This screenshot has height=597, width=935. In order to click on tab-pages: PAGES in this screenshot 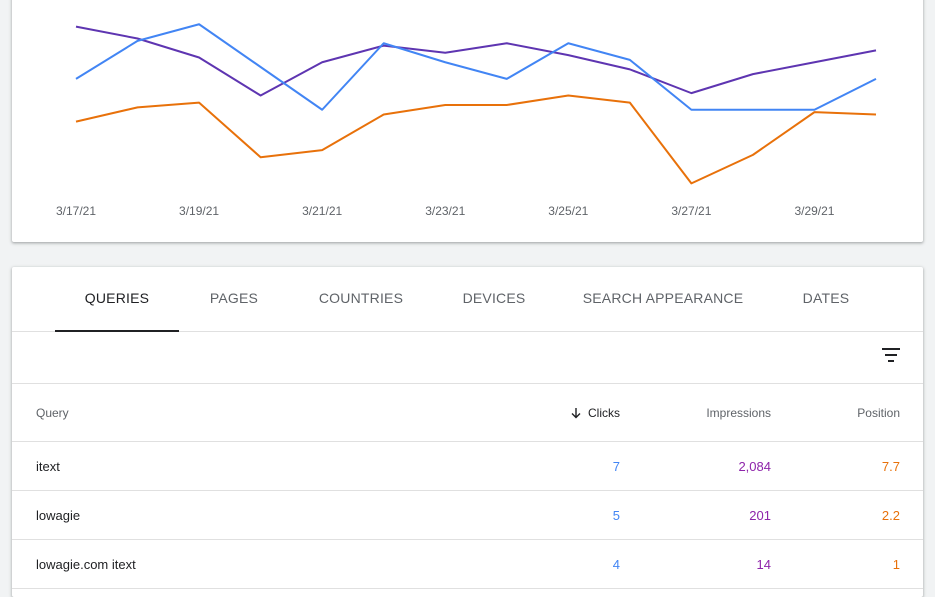, I will do `click(234, 298)`.